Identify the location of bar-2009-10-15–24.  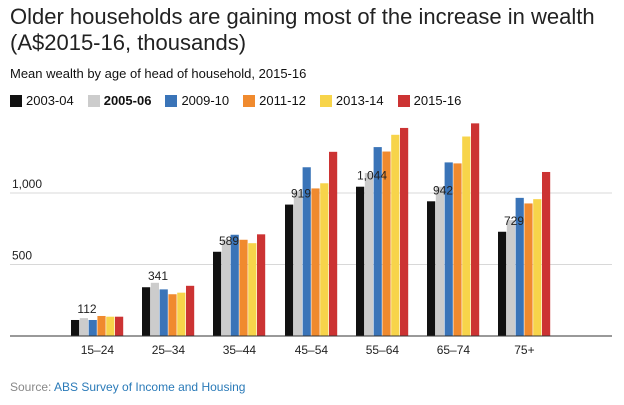
(92, 327).